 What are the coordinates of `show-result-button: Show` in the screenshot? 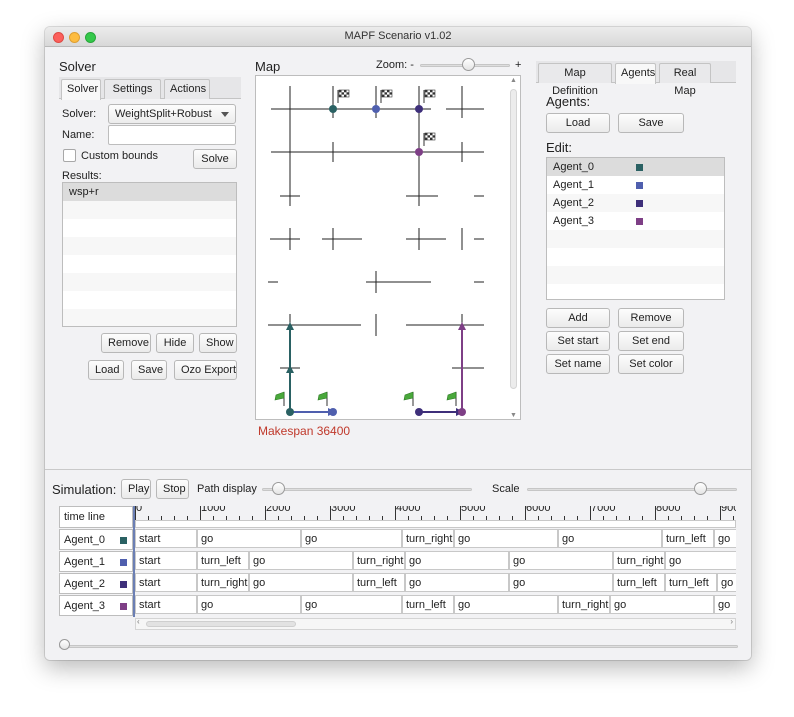 It's located at (218, 343).